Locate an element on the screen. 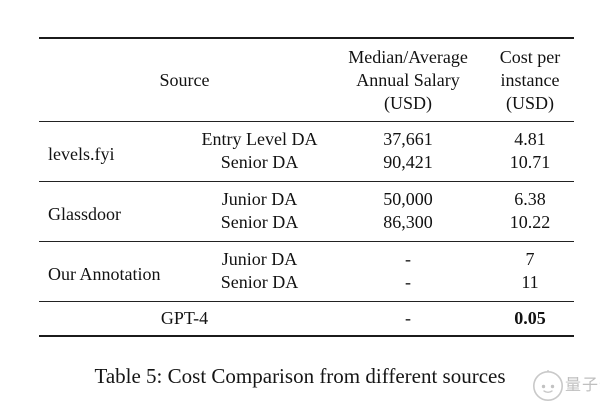  qbitai-logo-icon is located at coordinates (548, 385).